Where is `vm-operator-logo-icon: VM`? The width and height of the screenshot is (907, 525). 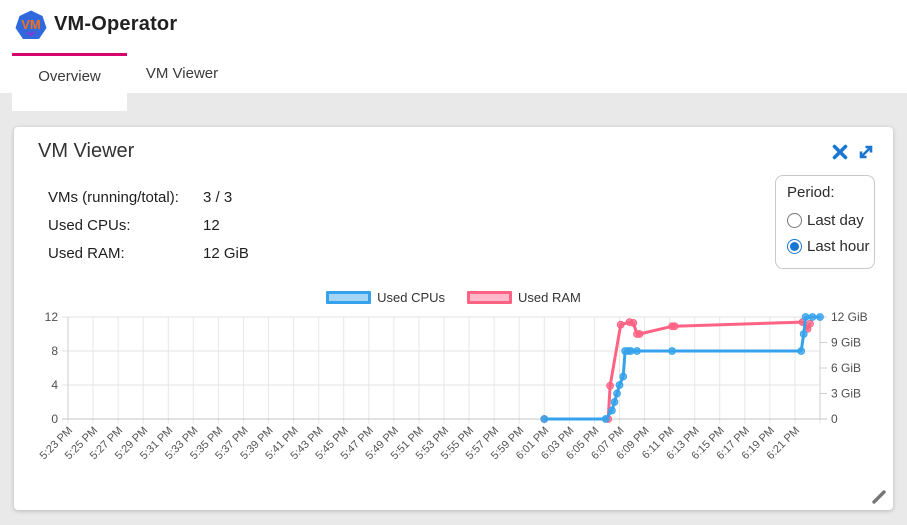
vm-operator-logo-icon: VM is located at coordinates (31, 24).